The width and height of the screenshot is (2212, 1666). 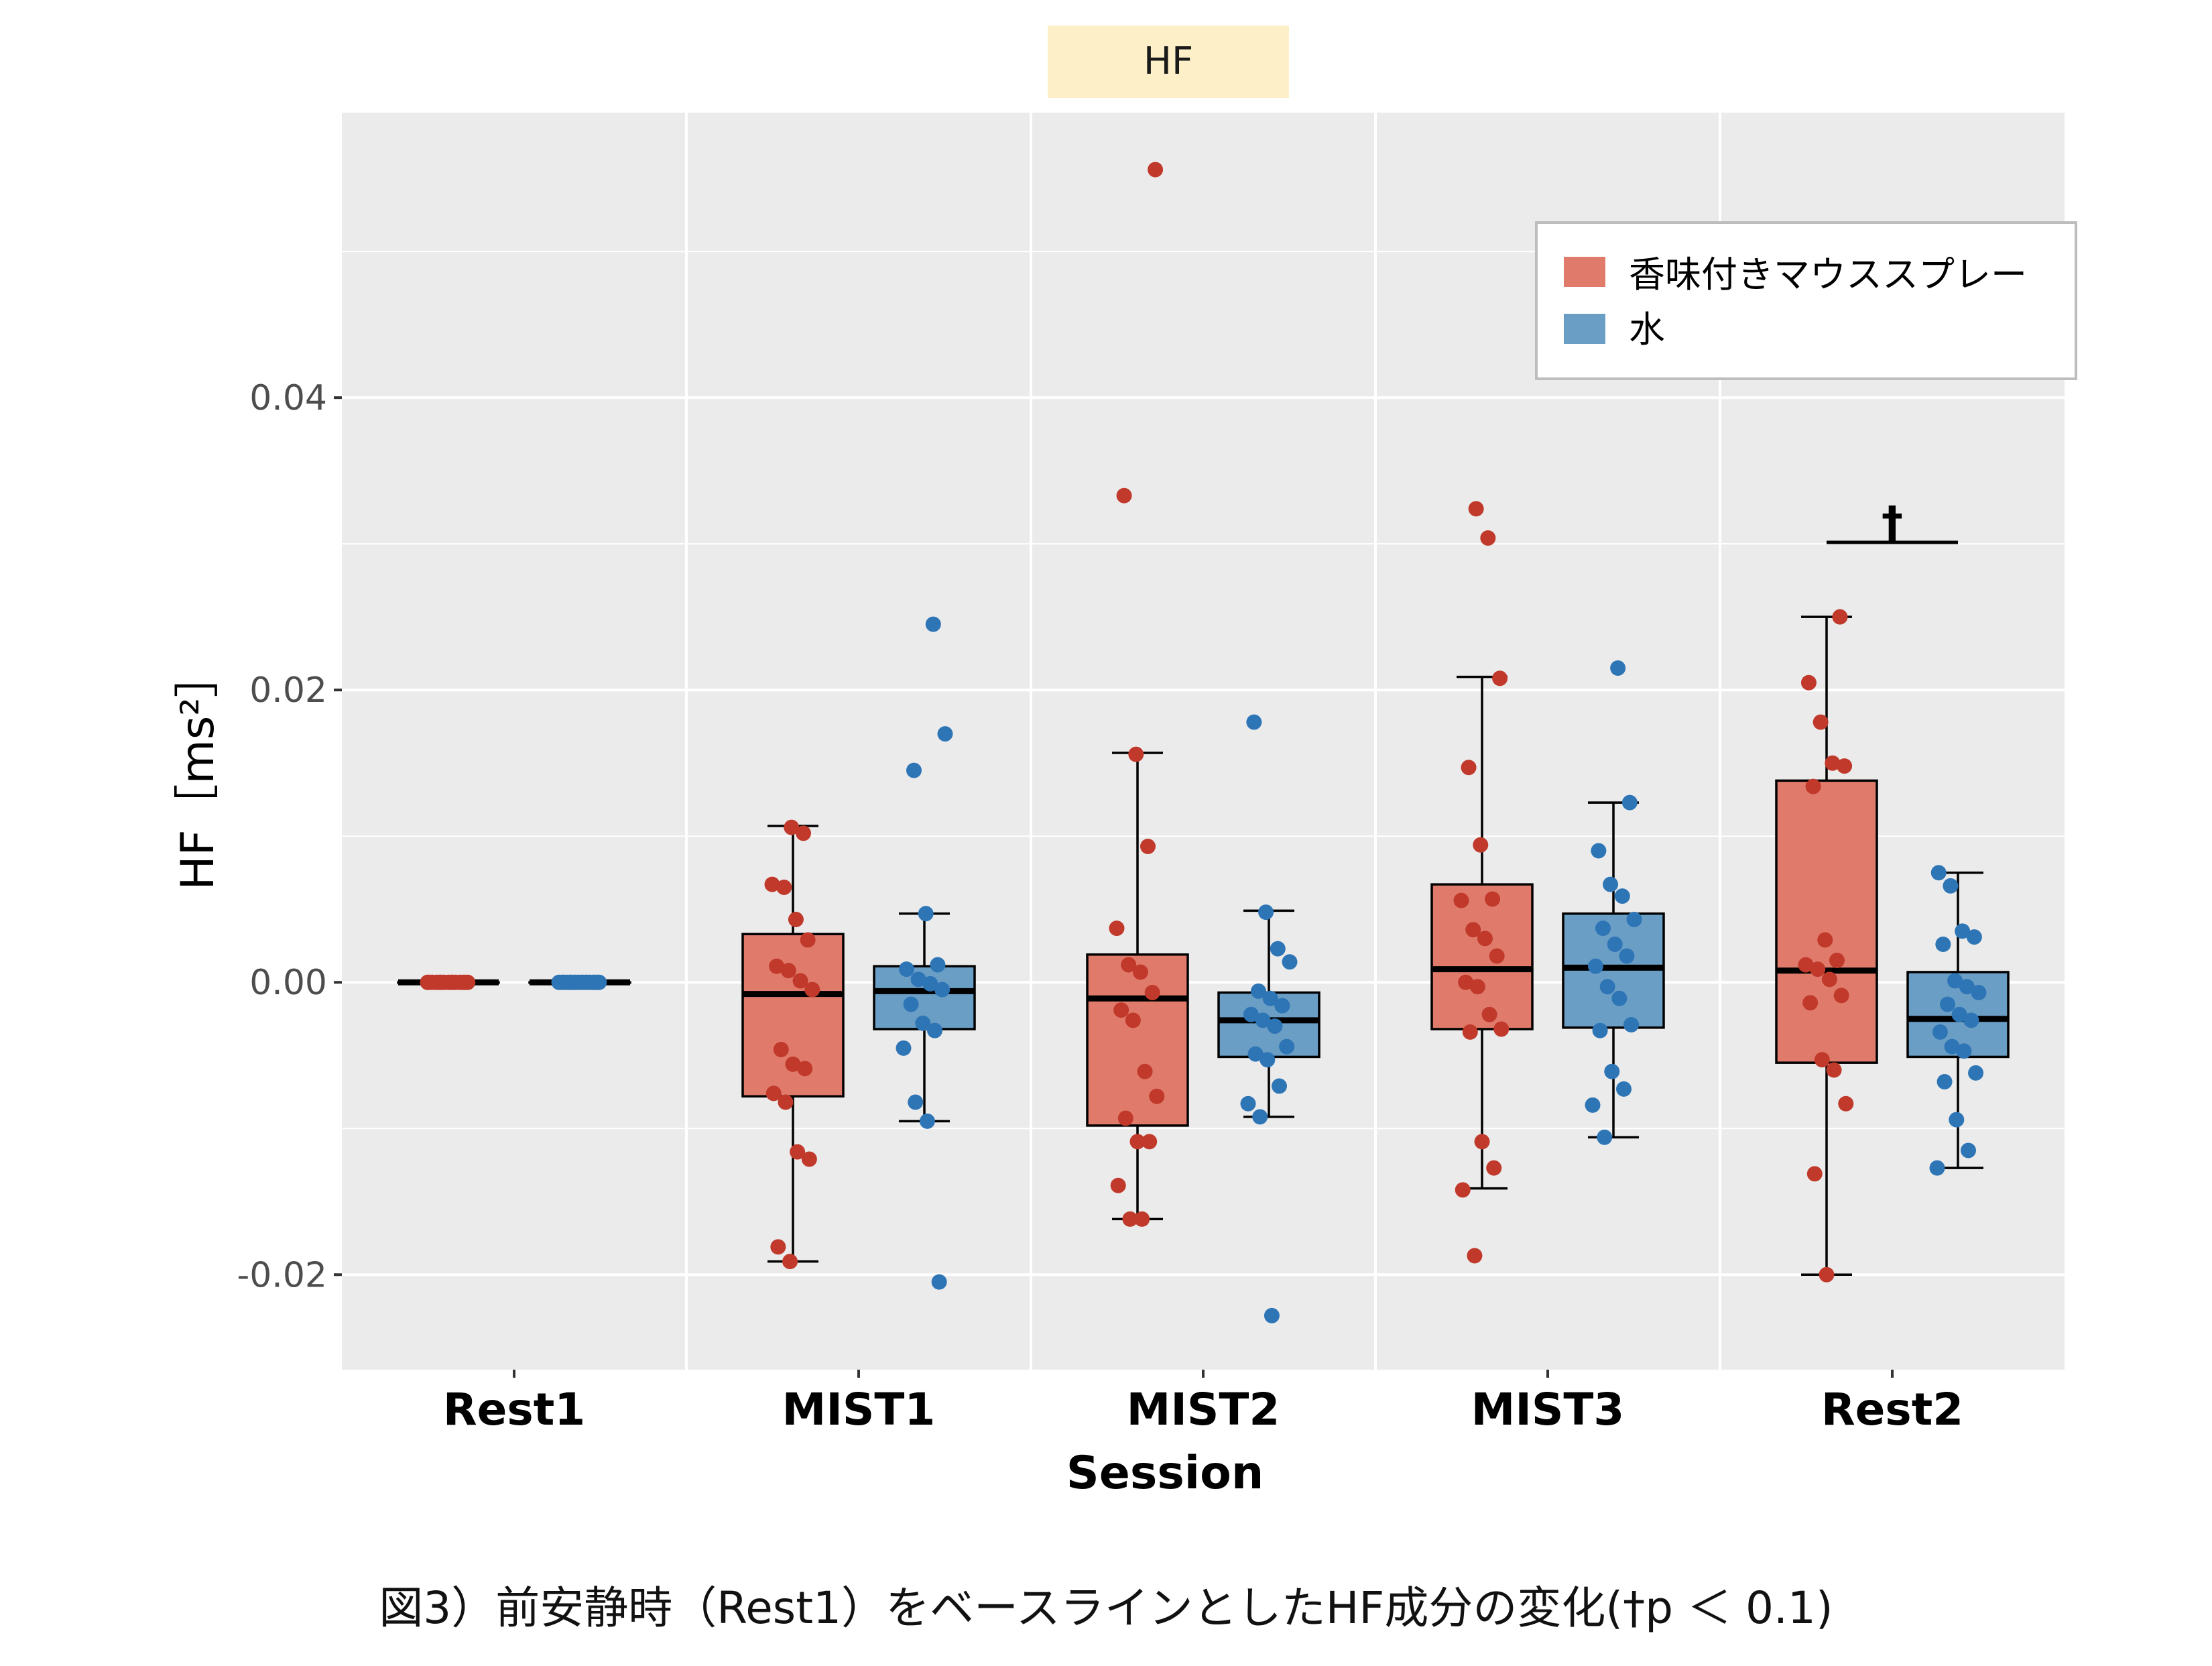 What do you see at coordinates (514, 1409) in the screenshot?
I see `x-tick-label: Rest1` at bounding box center [514, 1409].